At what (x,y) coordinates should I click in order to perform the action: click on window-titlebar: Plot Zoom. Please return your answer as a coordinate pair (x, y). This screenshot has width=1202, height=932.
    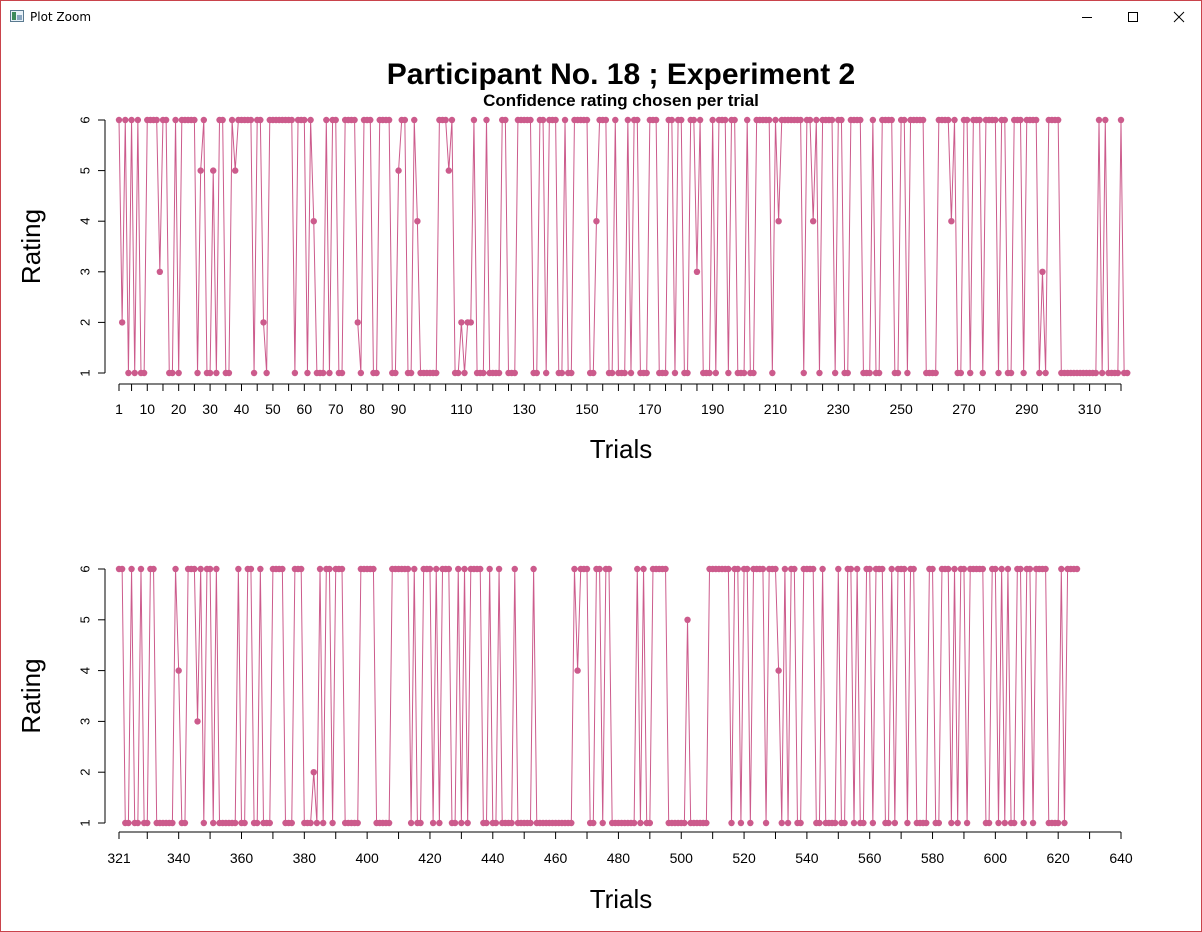
    Looking at the image, I should click on (601, 16).